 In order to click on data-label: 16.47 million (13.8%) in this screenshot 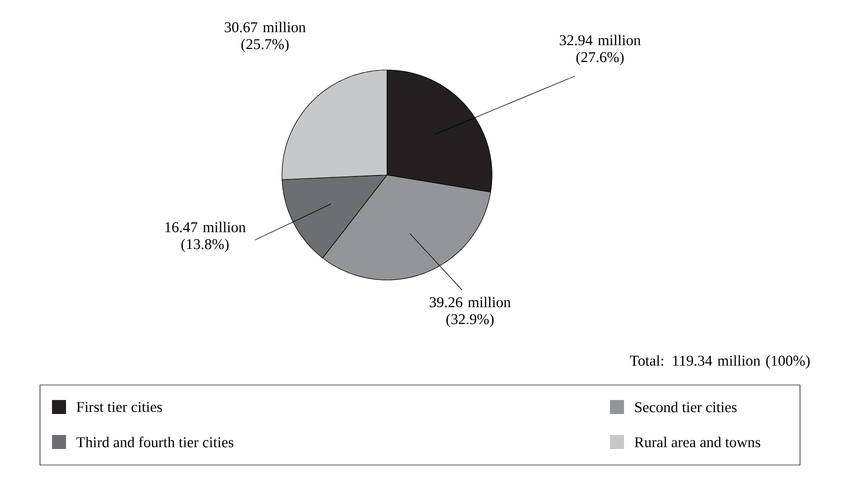, I will do `click(205, 237)`.